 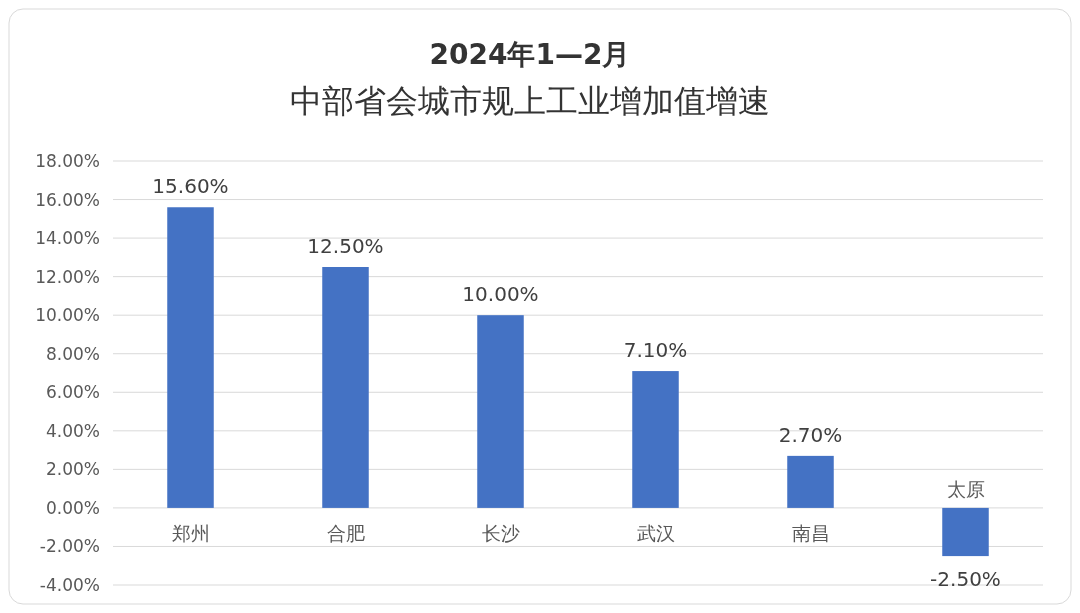 What do you see at coordinates (72, 469) in the screenshot?
I see `y-tick-label: 2.00%` at bounding box center [72, 469].